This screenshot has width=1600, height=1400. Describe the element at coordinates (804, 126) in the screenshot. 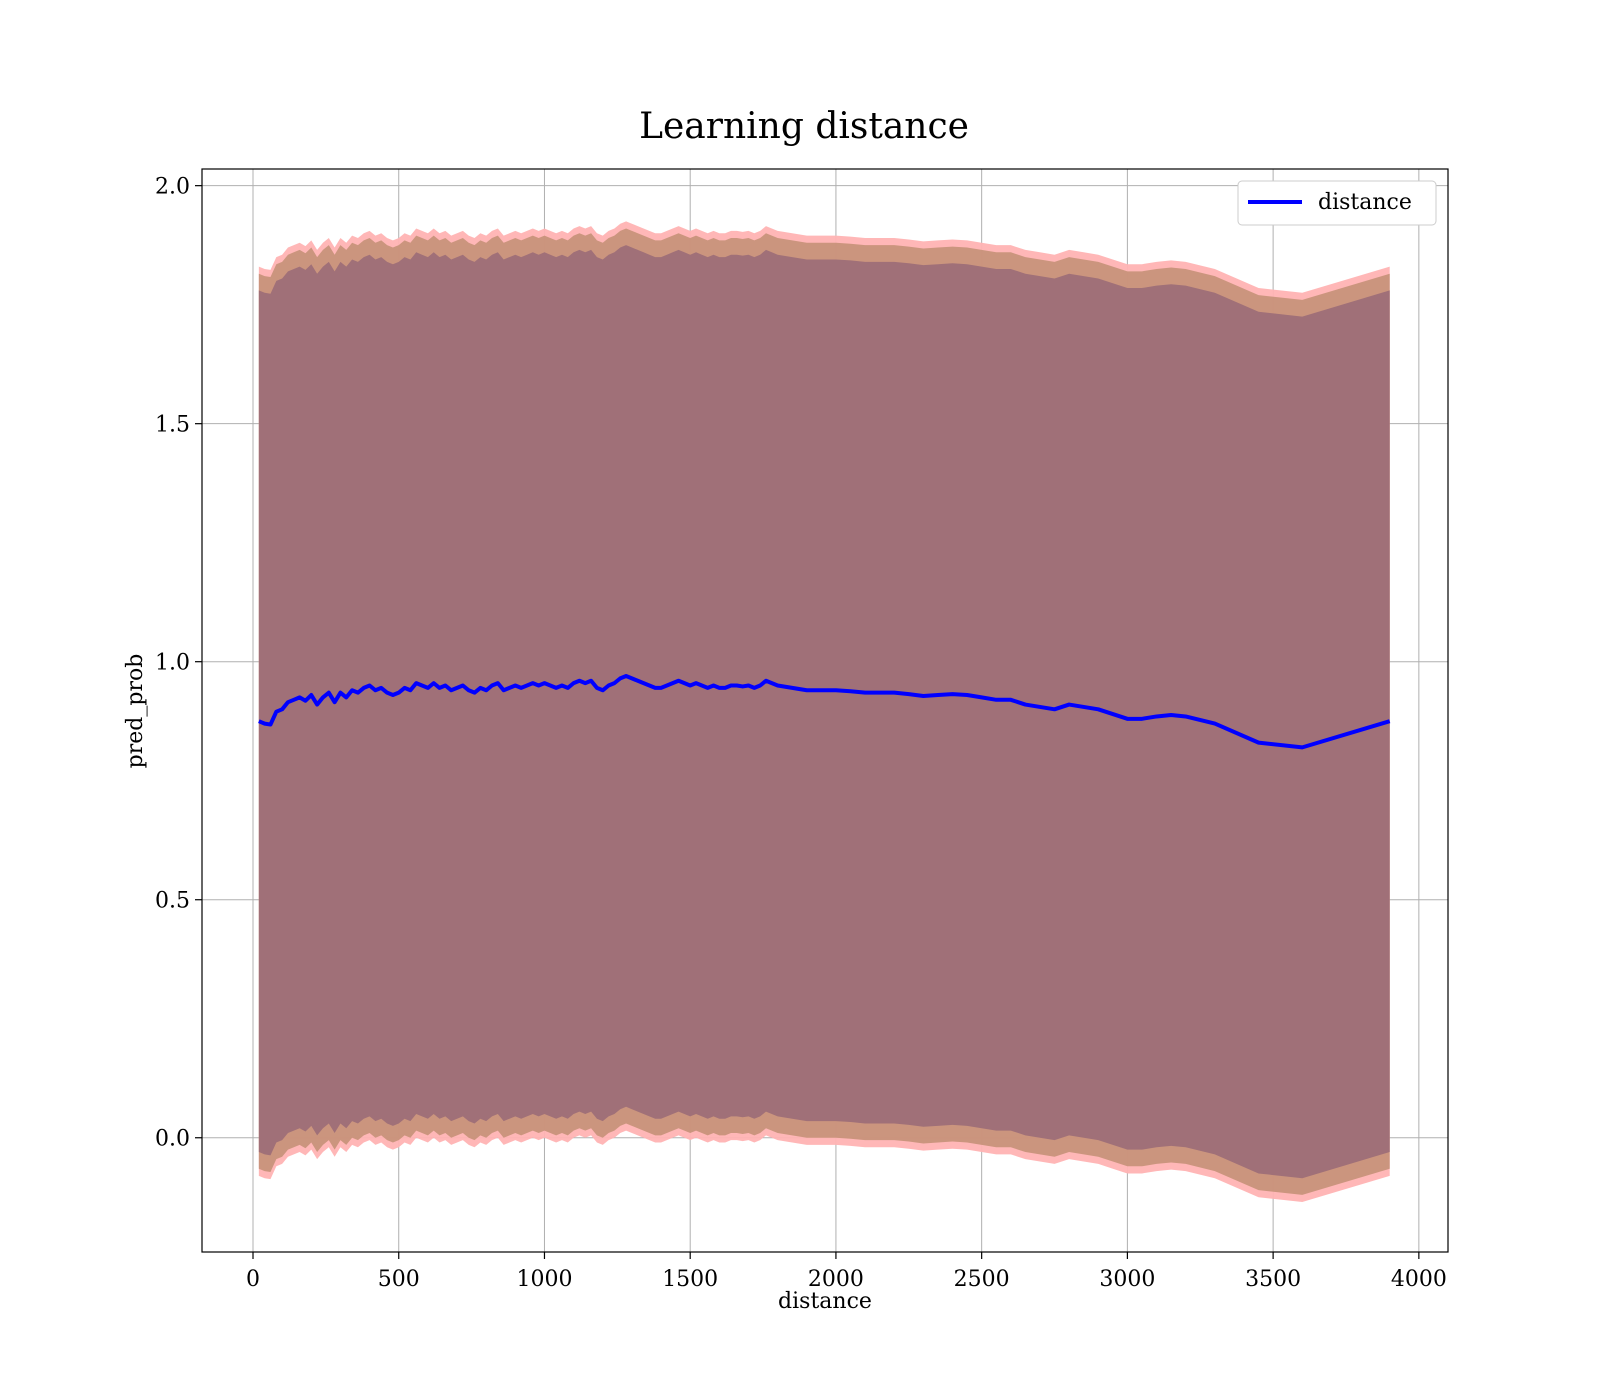

I see `chart-title: Learning distance` at that location.